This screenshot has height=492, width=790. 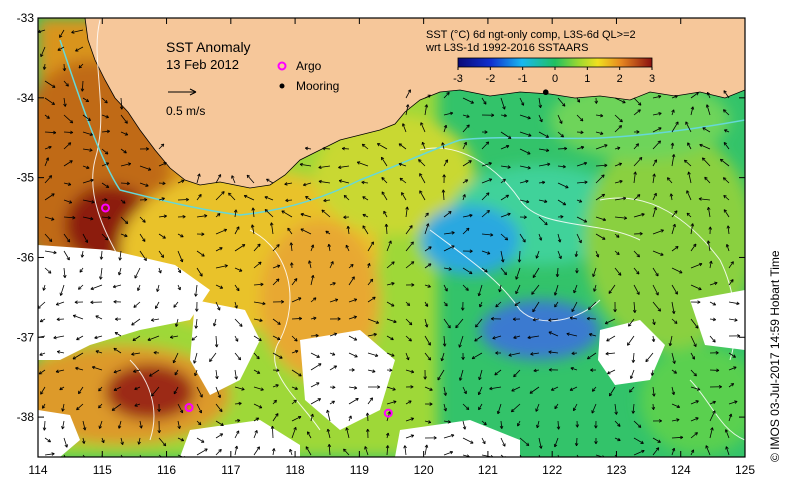 I want to click on colorbar-title-line2: wrt L3S-1d 1992-2016 SSTAARS, so click(x=506, y=48).